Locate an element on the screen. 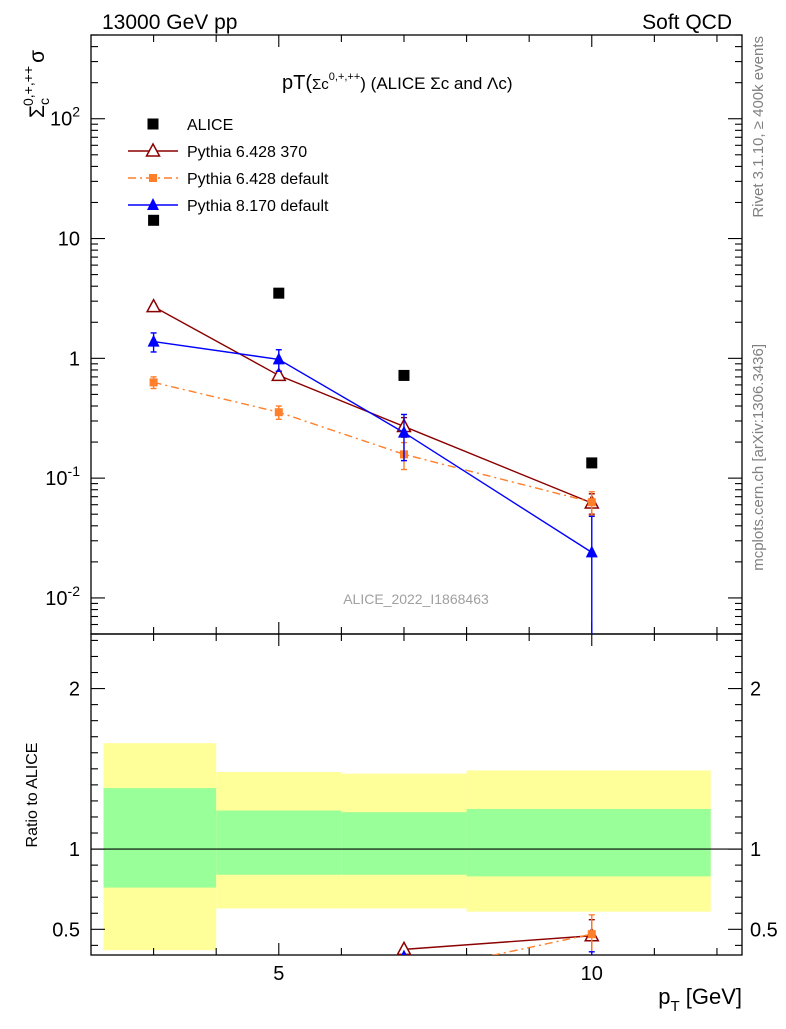 This screenshot has height=1029, width=786. x-tick-label: 5 is located at coordinates (278, 974).